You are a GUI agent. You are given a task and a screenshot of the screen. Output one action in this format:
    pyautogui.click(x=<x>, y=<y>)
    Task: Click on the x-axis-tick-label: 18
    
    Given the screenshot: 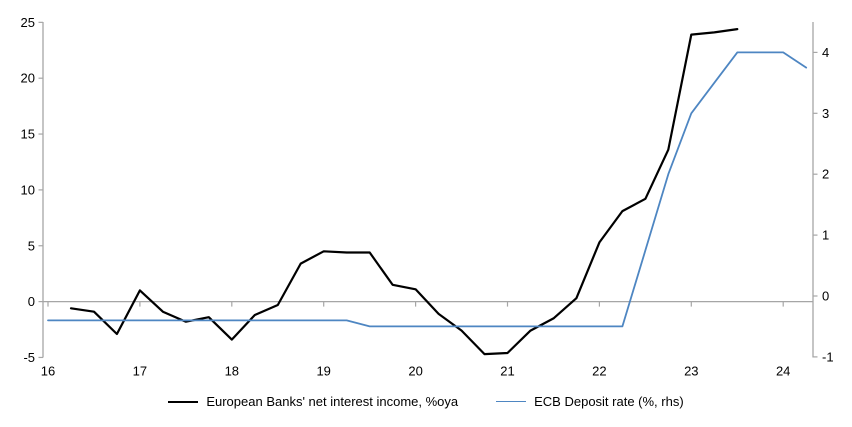 What is the action you would take?
    pyautogui.click(x=232, y=371)
    